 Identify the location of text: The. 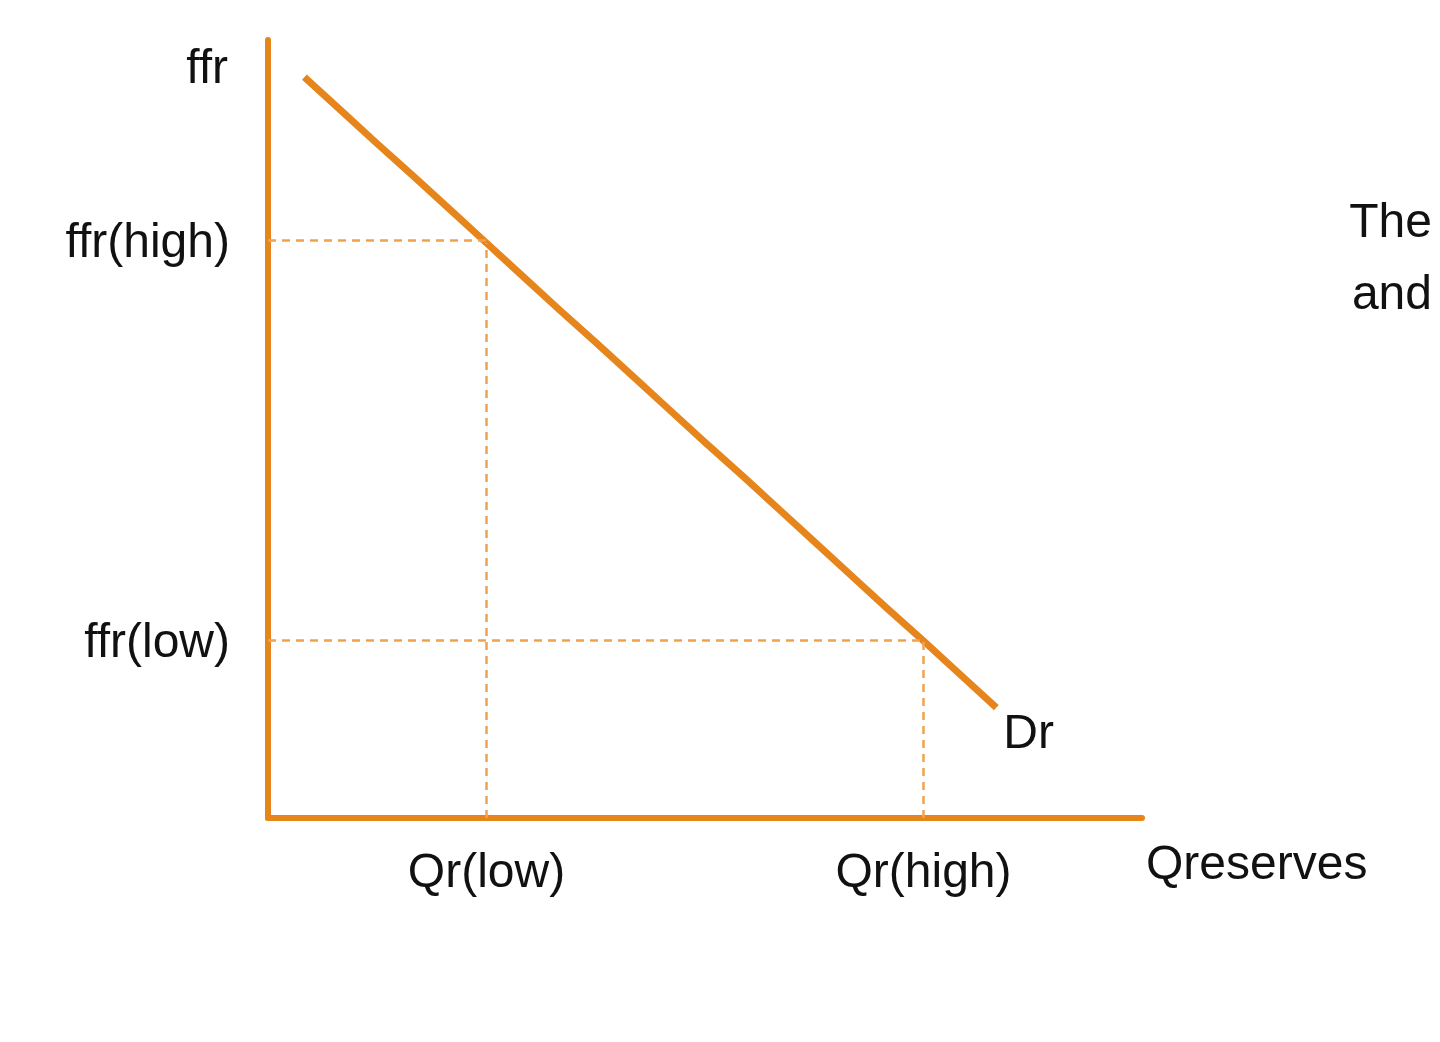
(1391, 220).